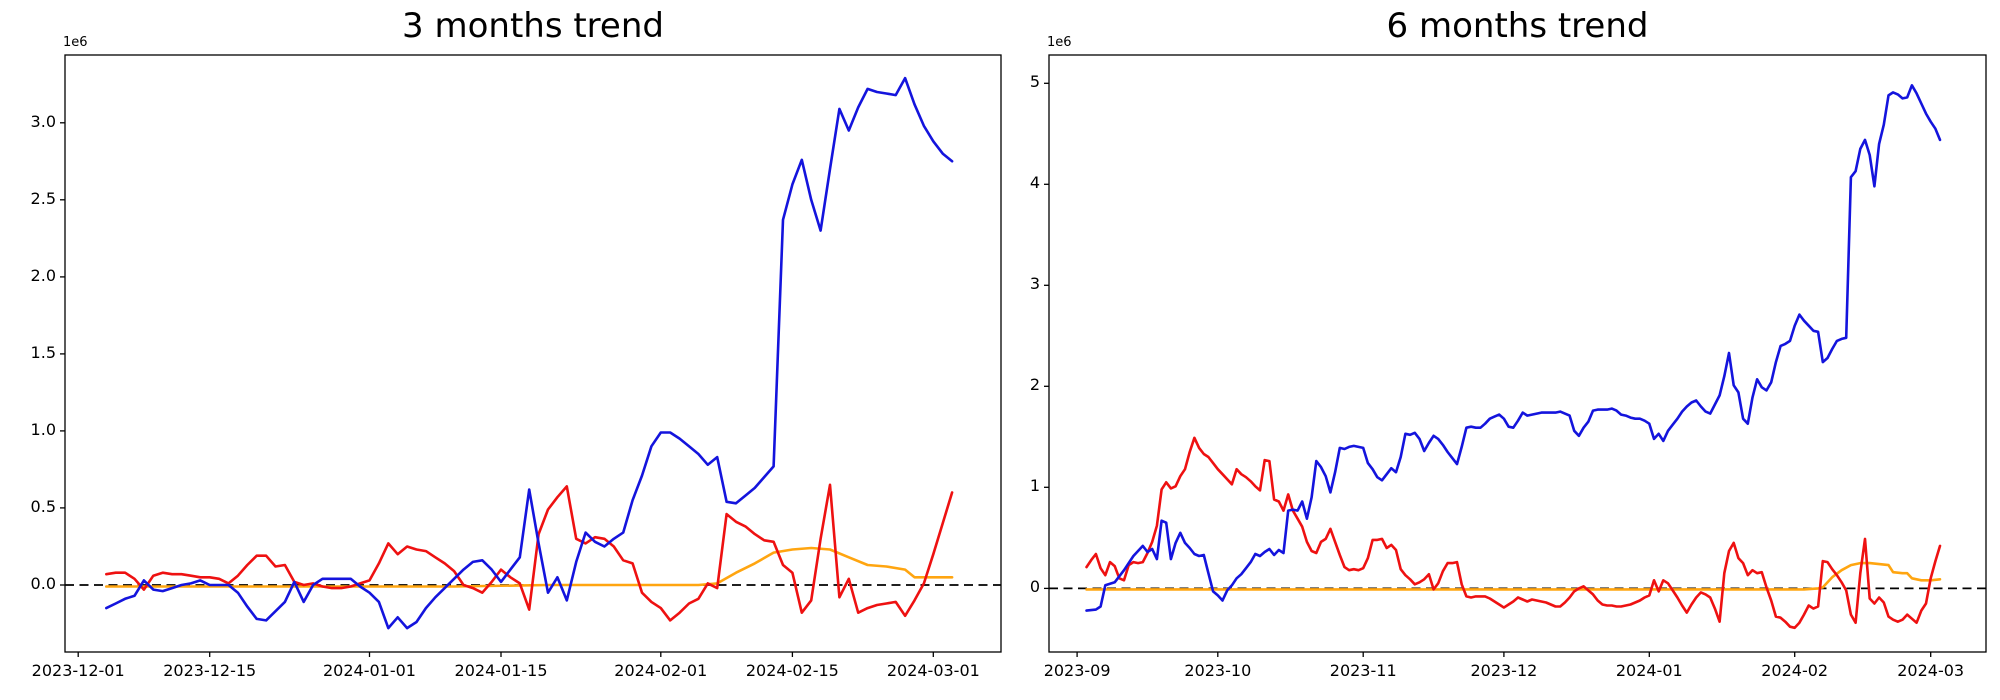  Describe the element at coordinates (43, 198) in the screenshot. I see `y-tick-label: 2.5` at that location.